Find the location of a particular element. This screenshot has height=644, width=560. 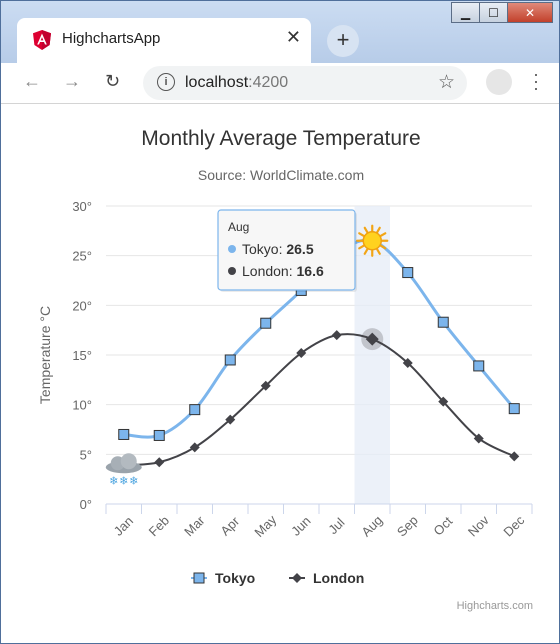

info-icon: i is located at coordinates (166, 82).